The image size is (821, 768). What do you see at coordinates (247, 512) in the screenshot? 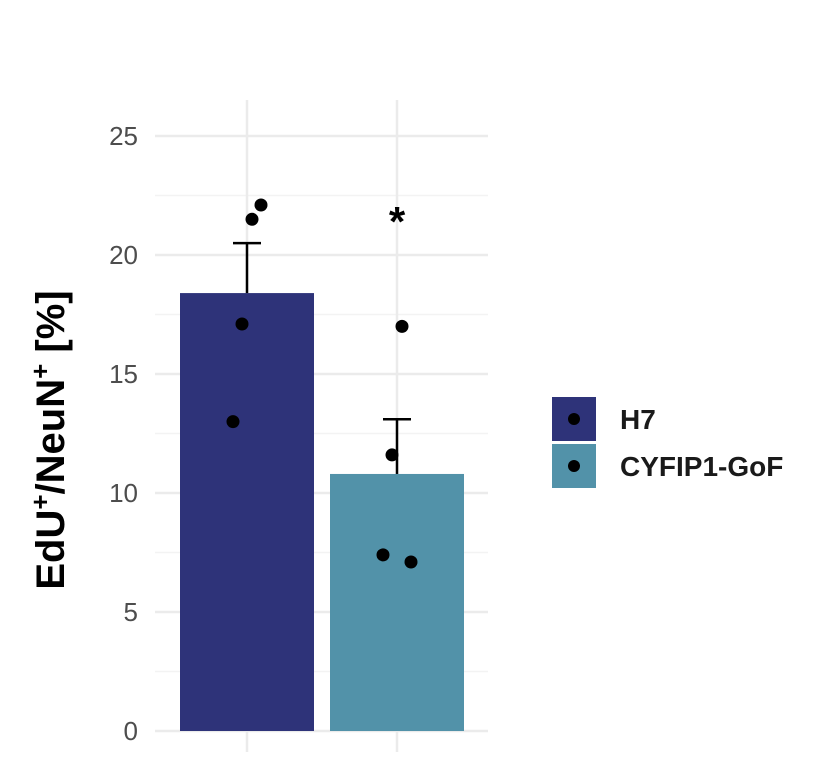
I see `bar-h7` at bounding box center [247, 512].